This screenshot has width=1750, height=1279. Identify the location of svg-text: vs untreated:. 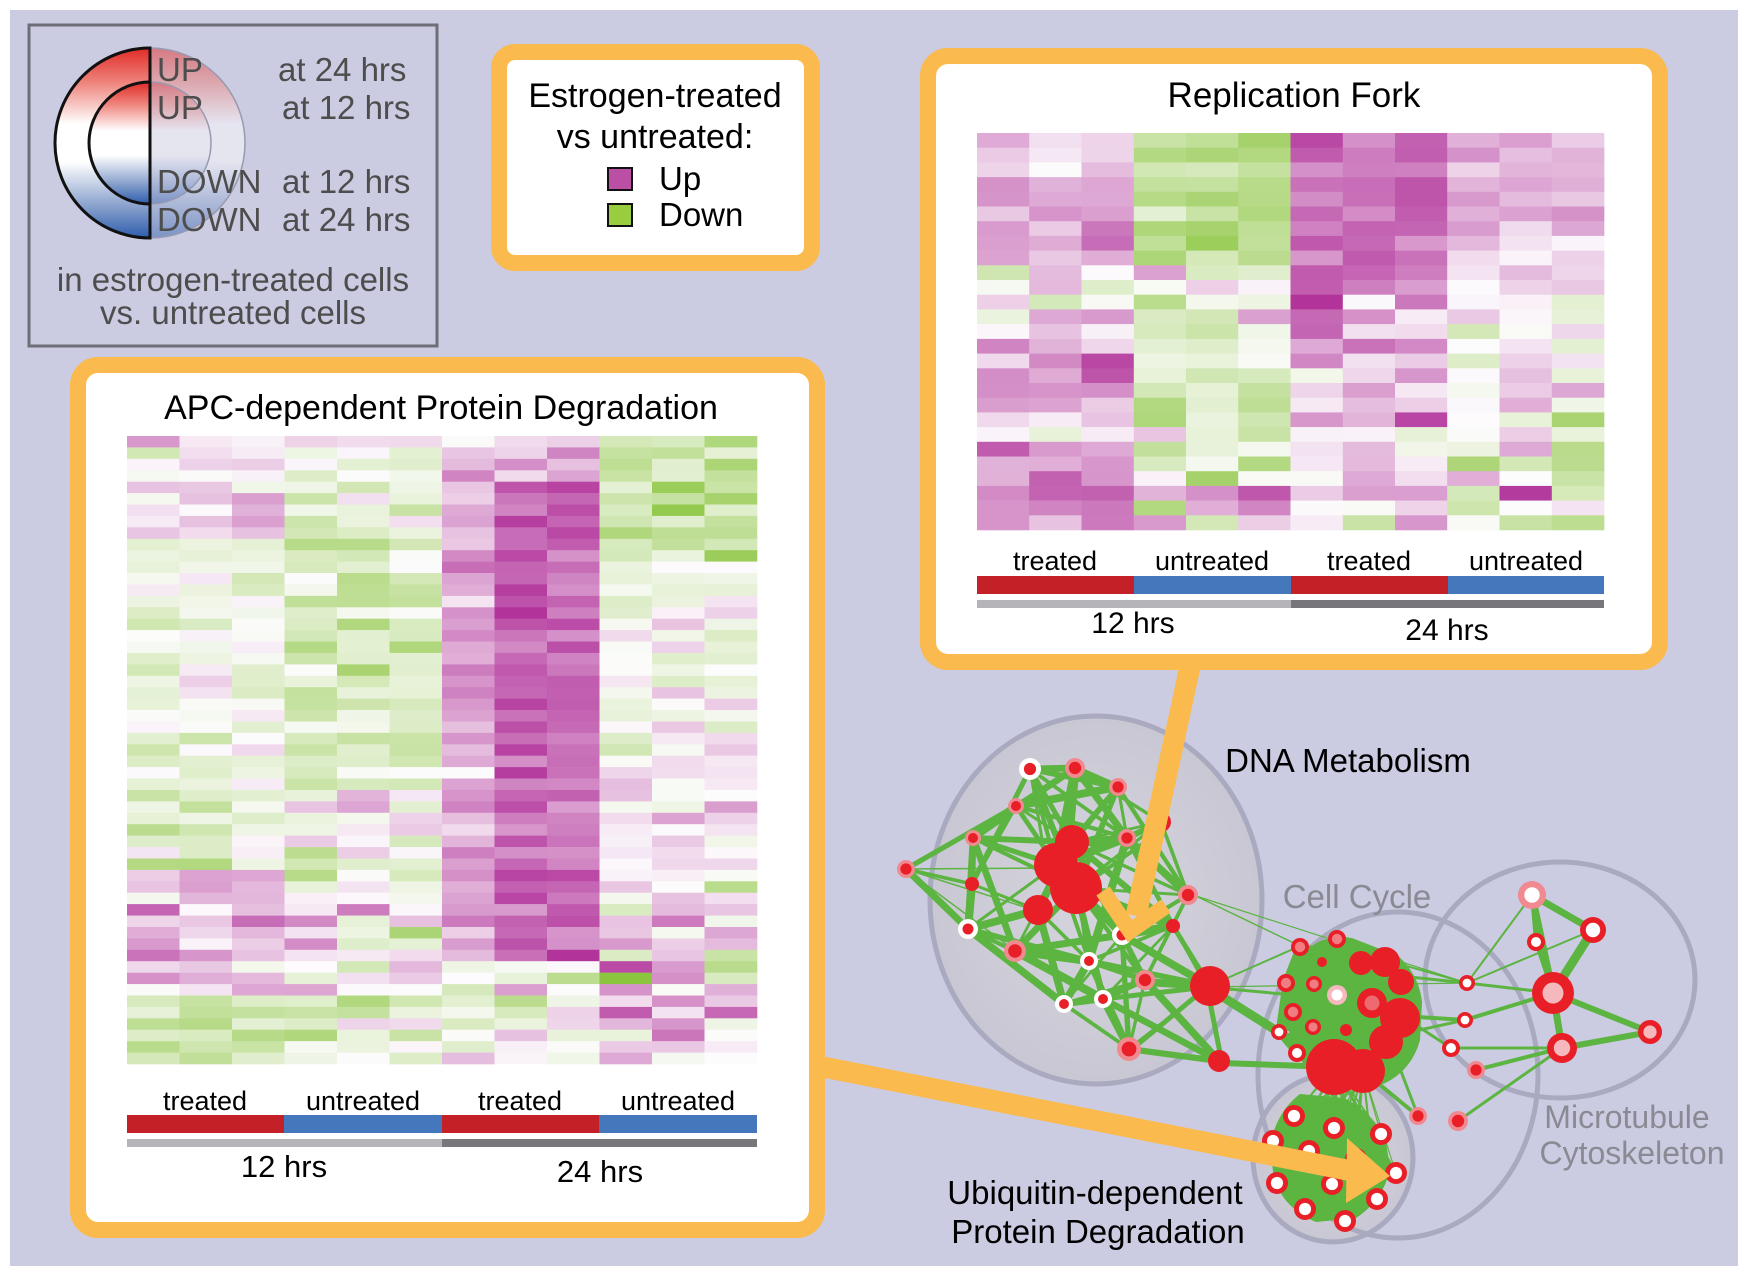
(655, 137).